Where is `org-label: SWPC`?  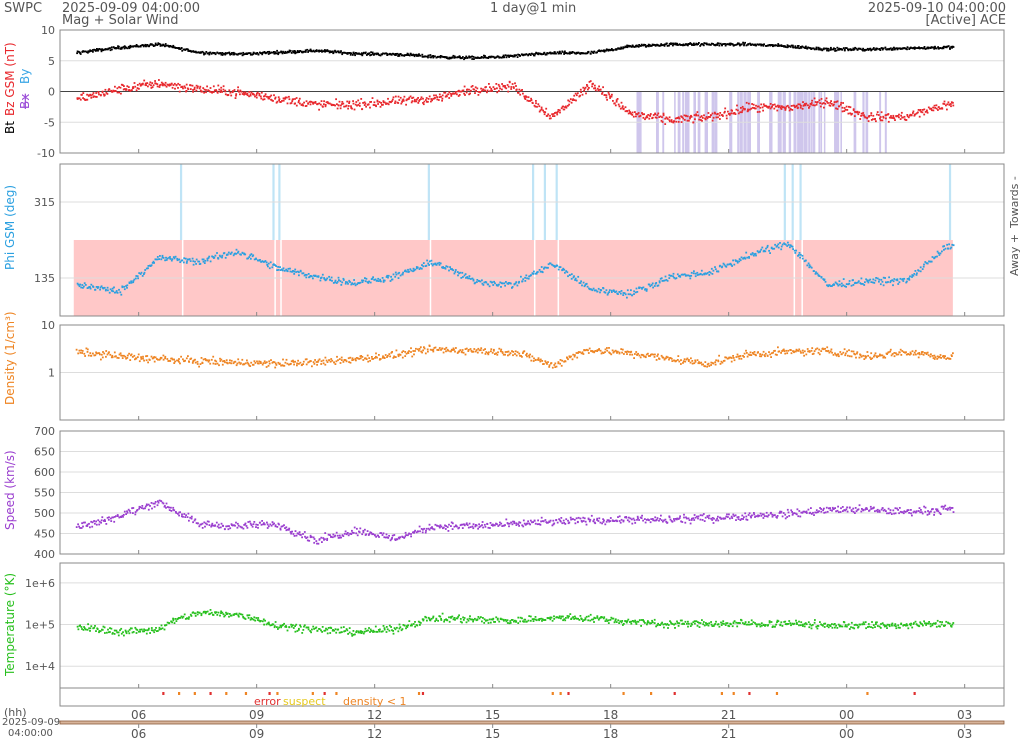 org-label: SWPC is located at coordinates (23, 8).